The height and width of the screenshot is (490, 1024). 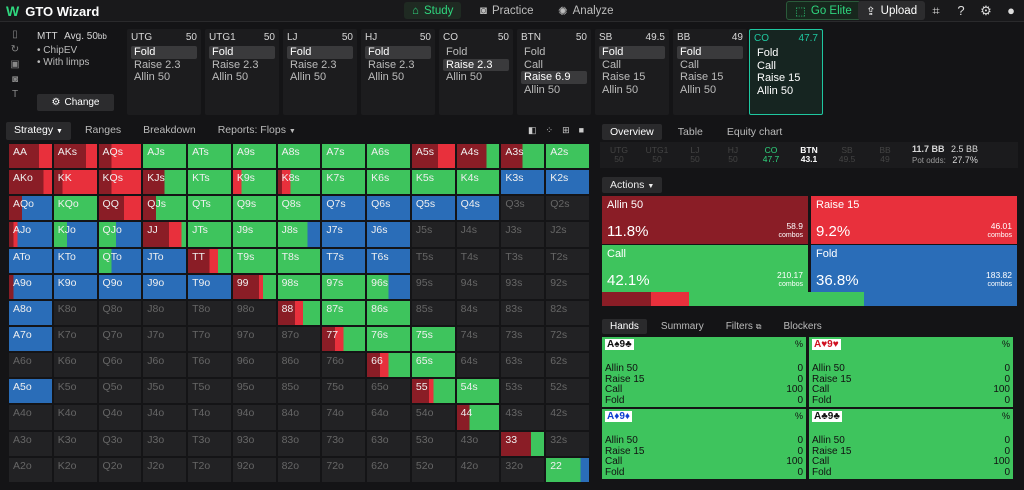 I want to click on hand-cell: 98o, so click(x=254, y=312).